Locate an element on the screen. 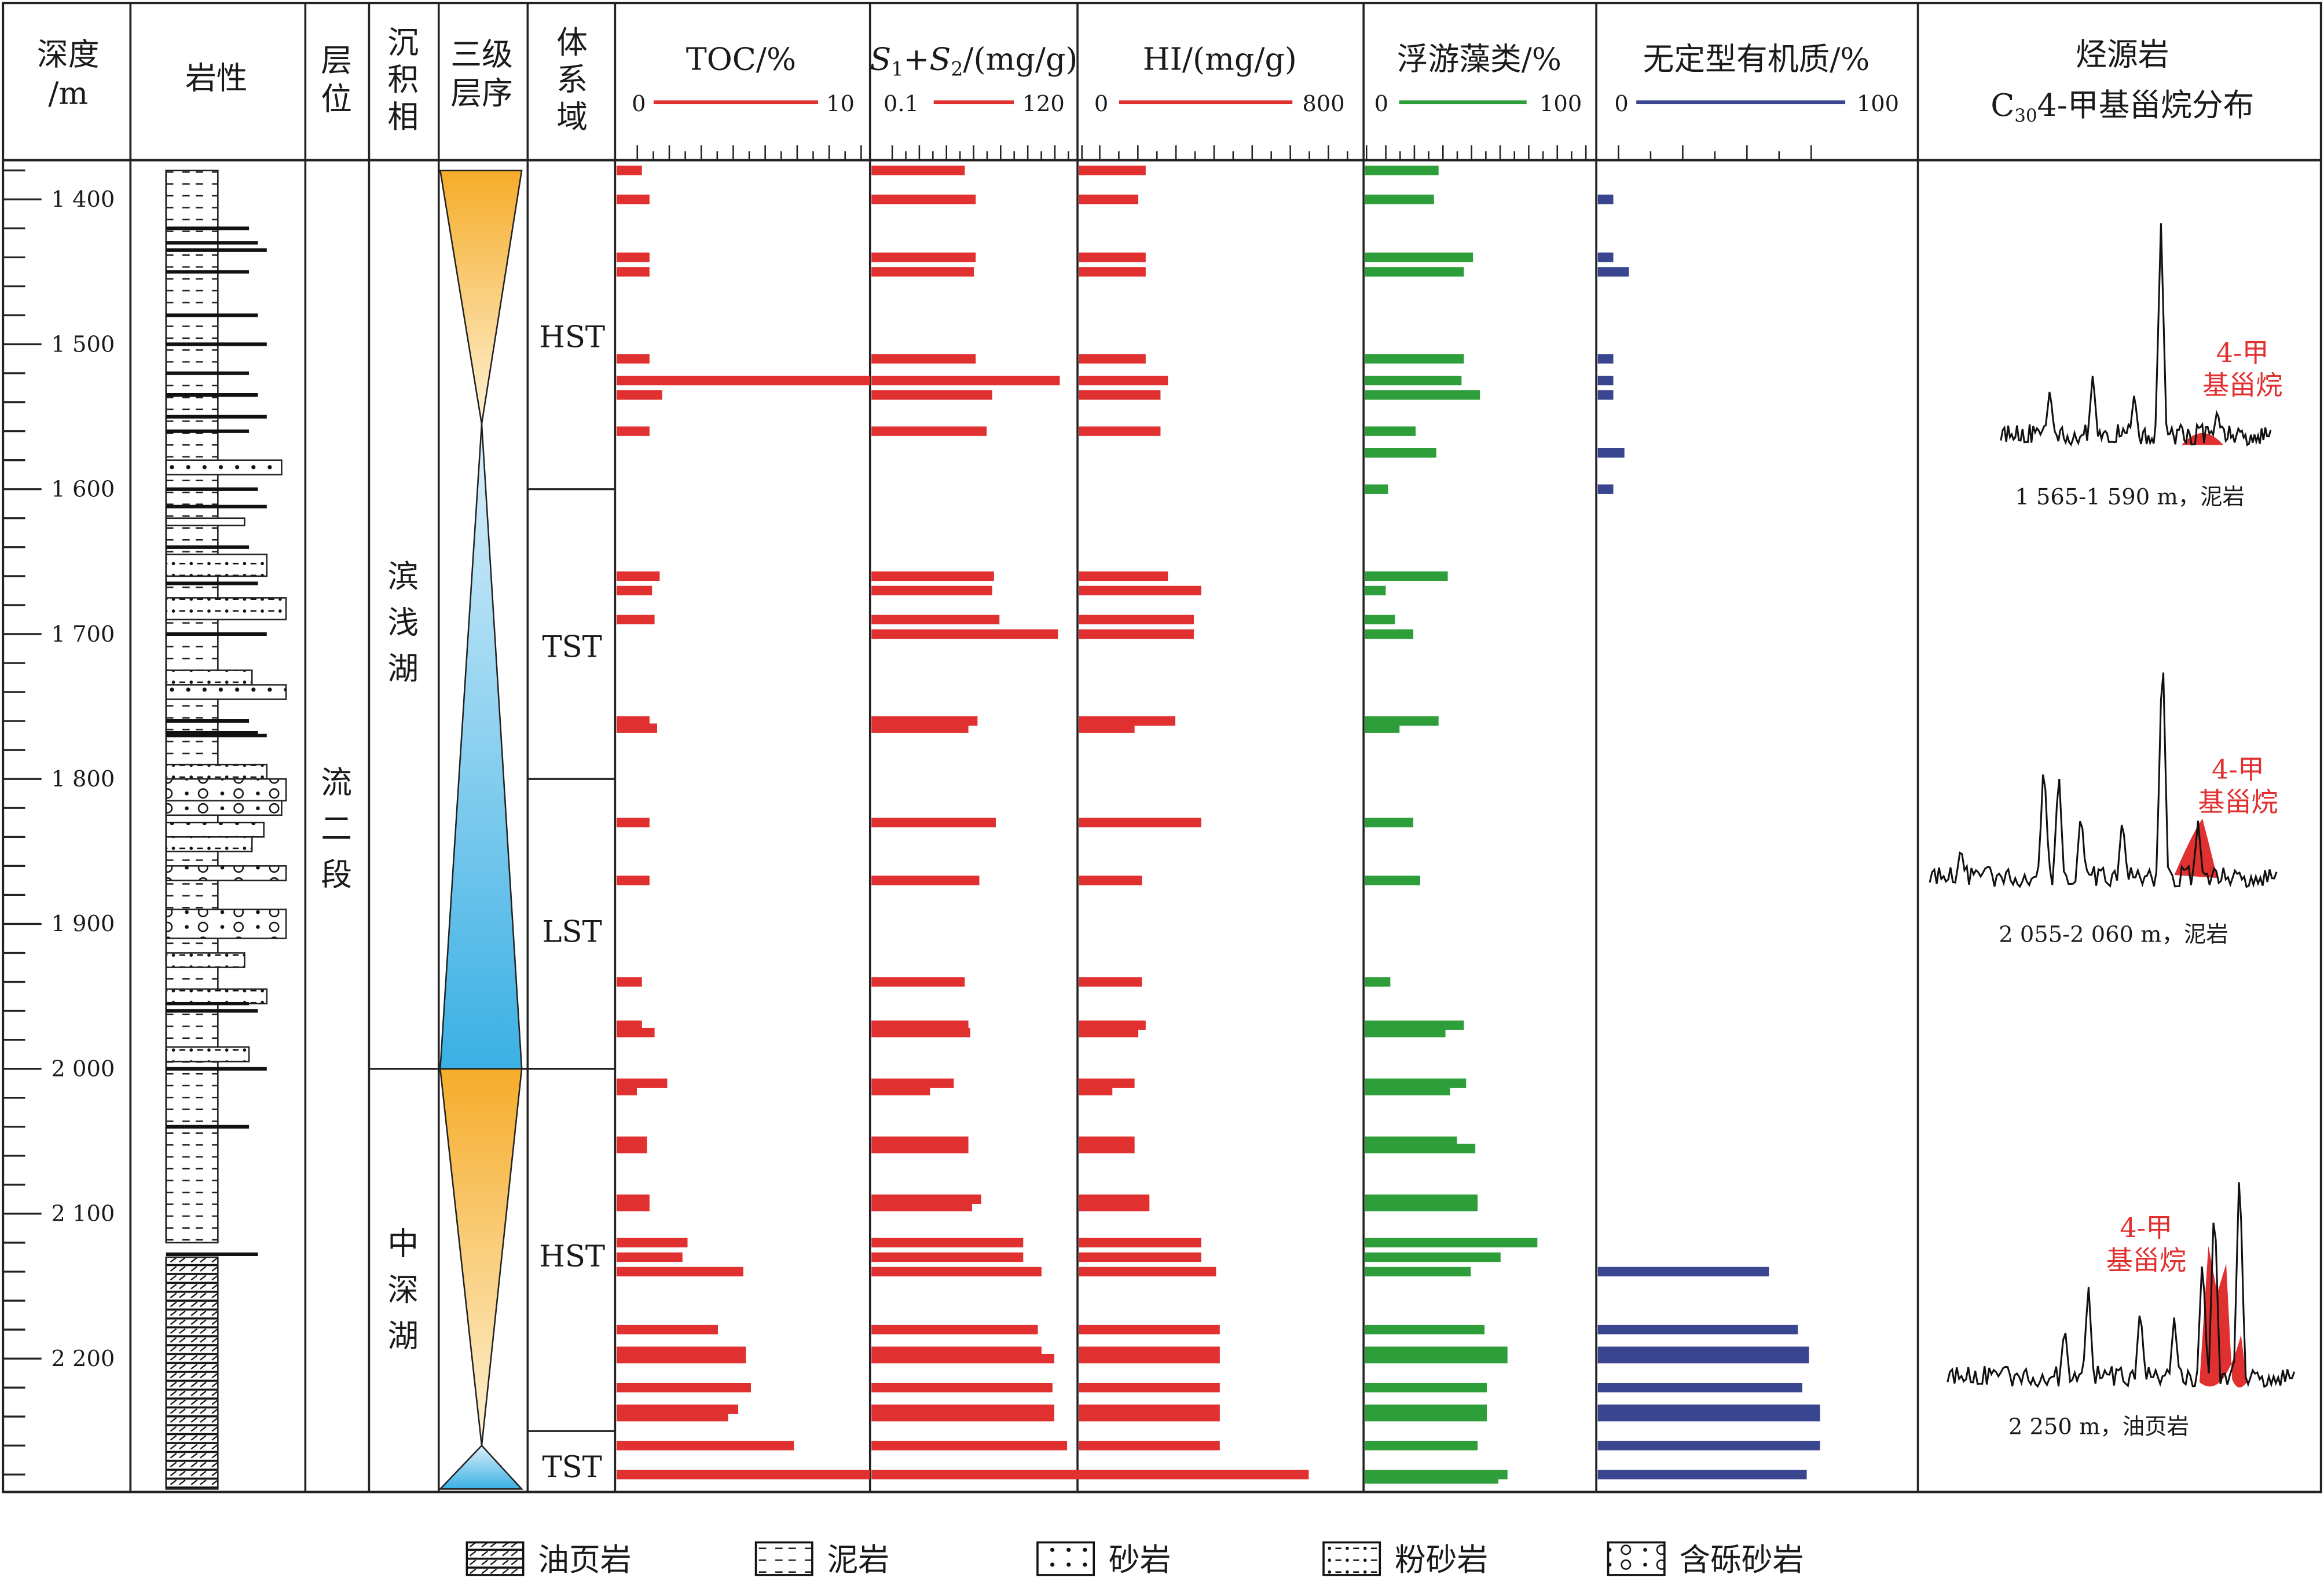  facies-header-char: 沉 is located at coordinates (403, 42).